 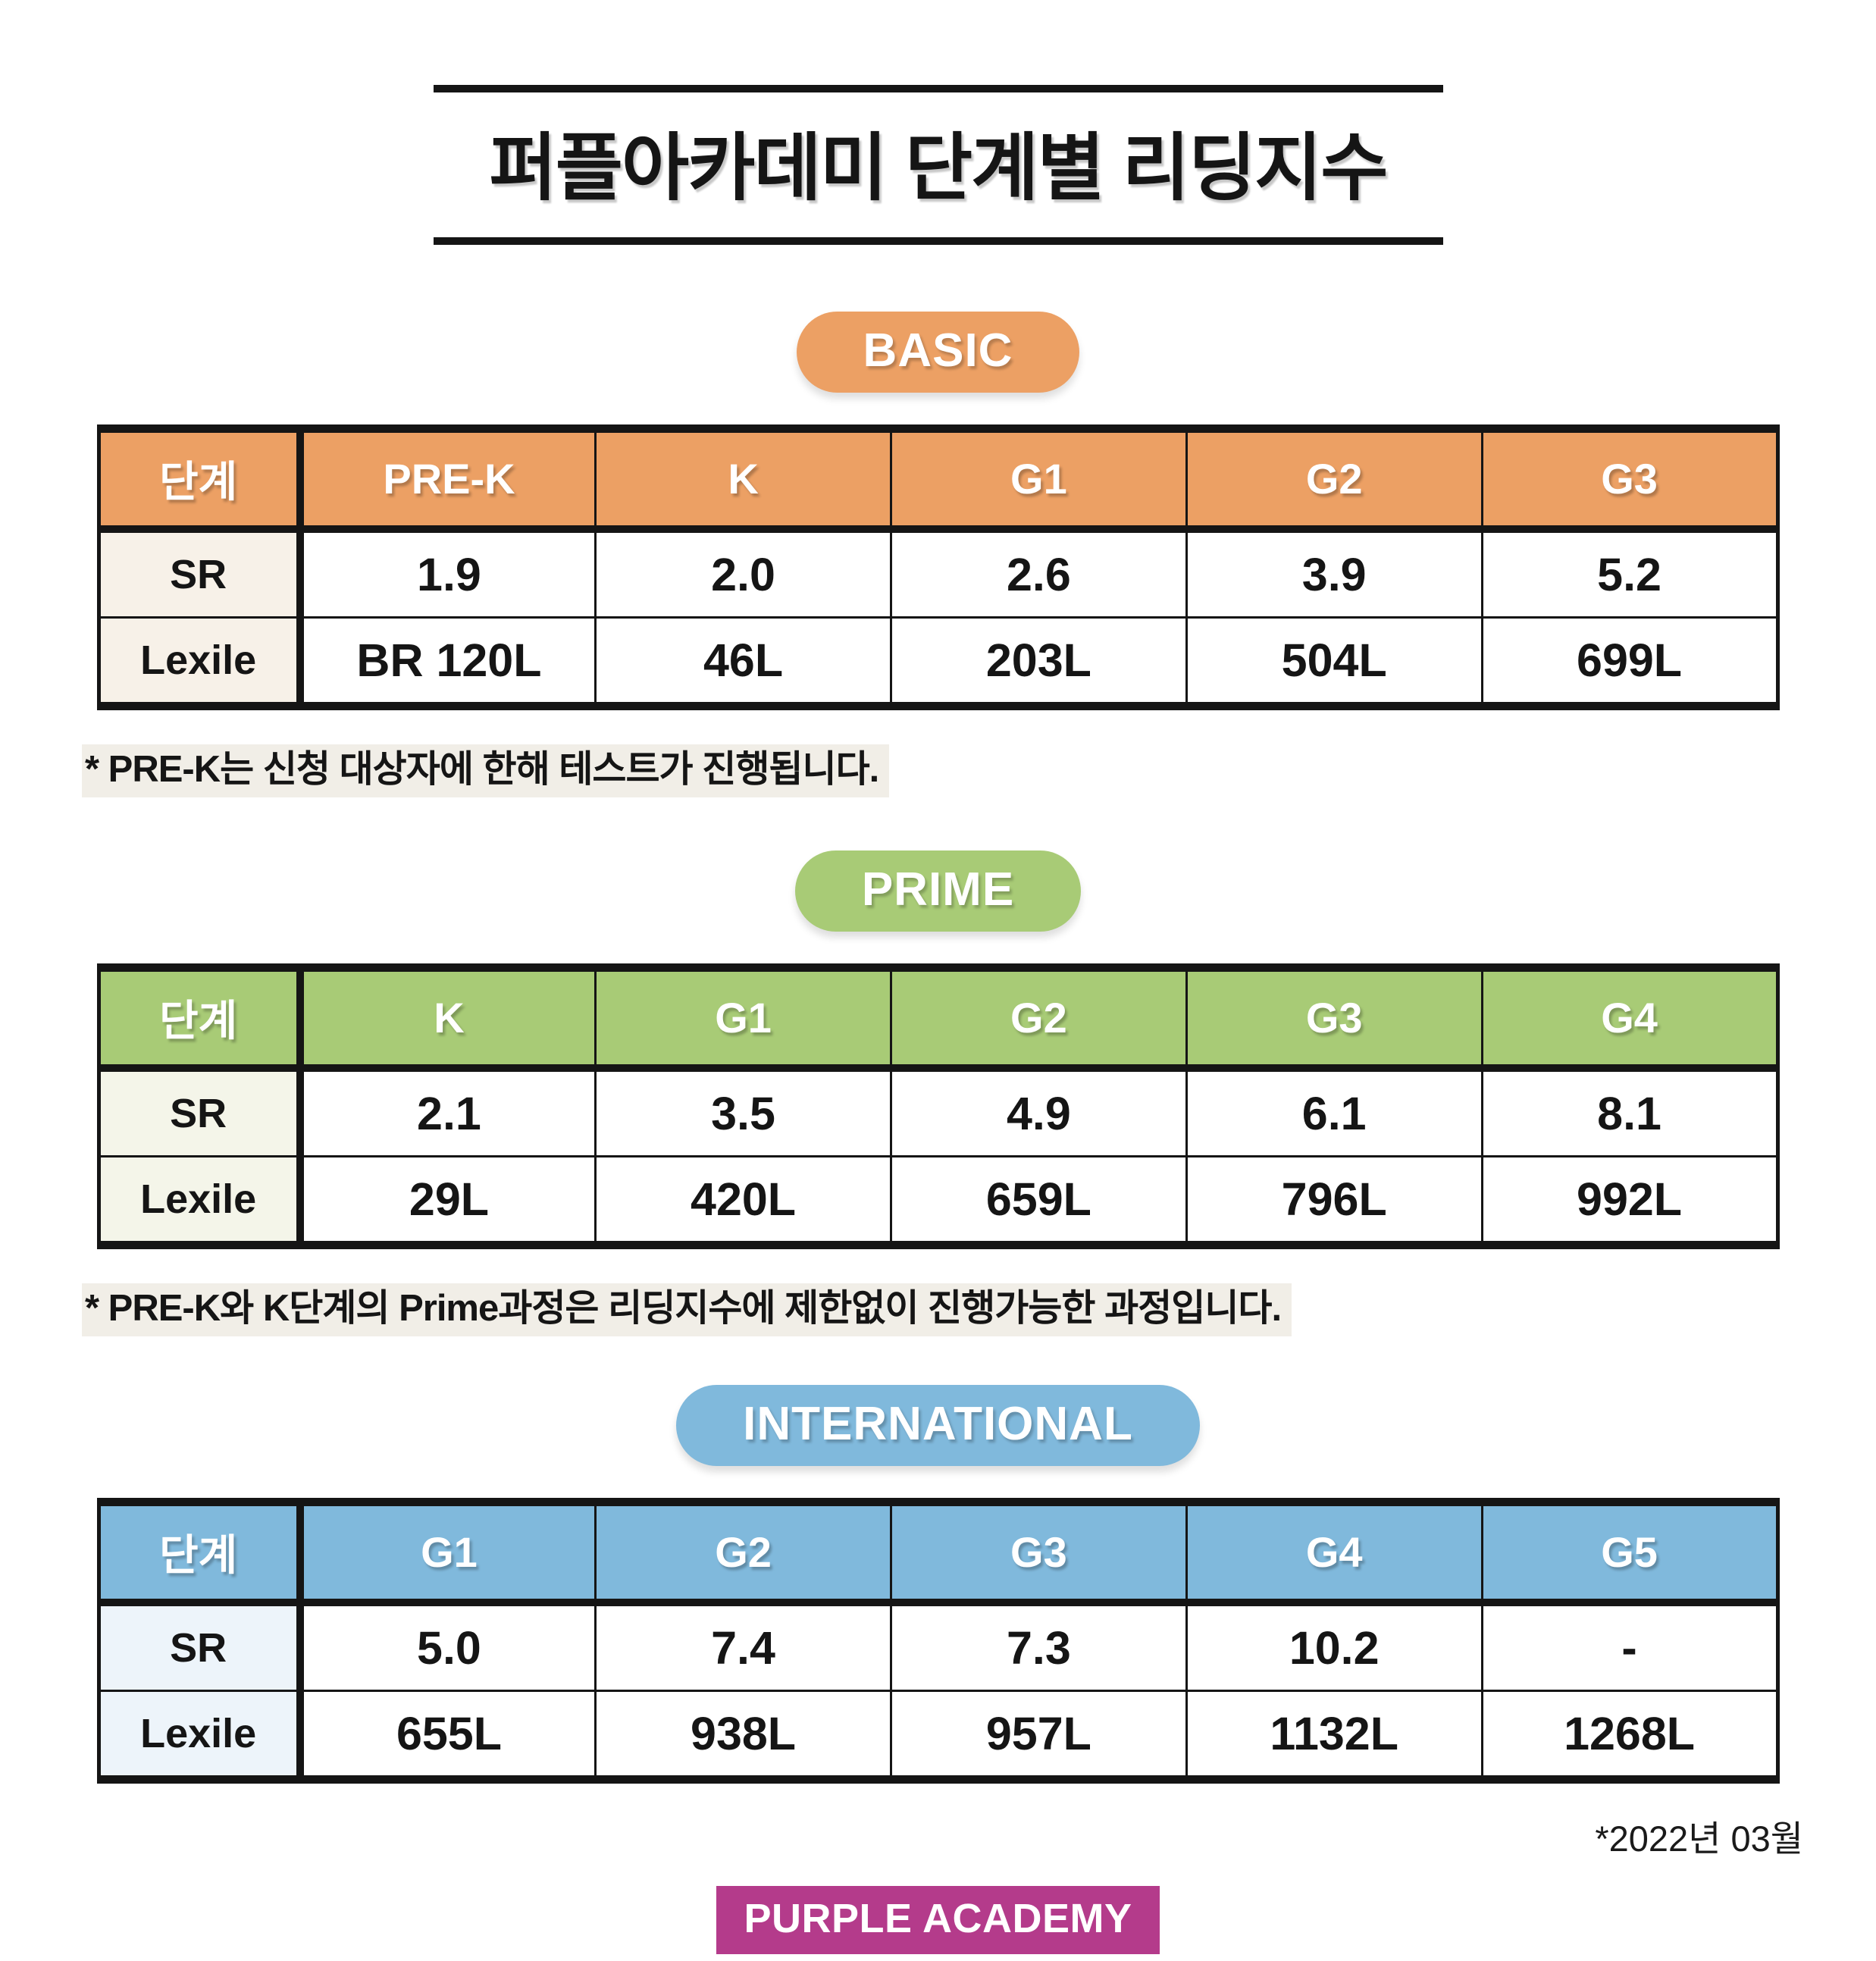 I want to click on value-cell: 1268L, so click(x=1630, y=1735).